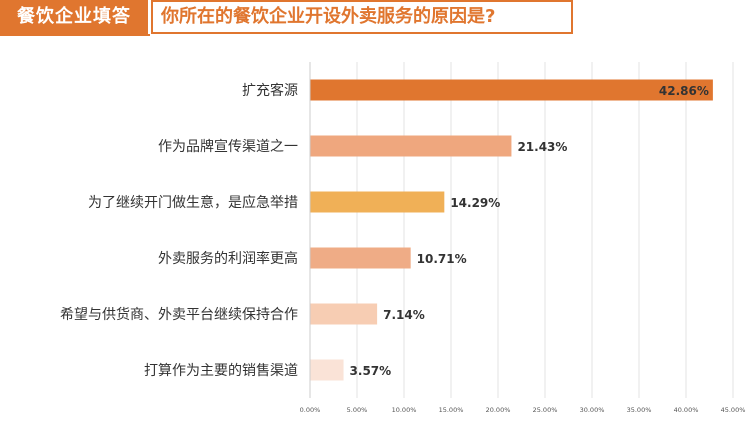 This screenshot has height=422, width=750. What do you see at coordinates (404, 410) in the screenshot?
I see `x-tick-label: 10.00%` at bounding box center [404, 410].